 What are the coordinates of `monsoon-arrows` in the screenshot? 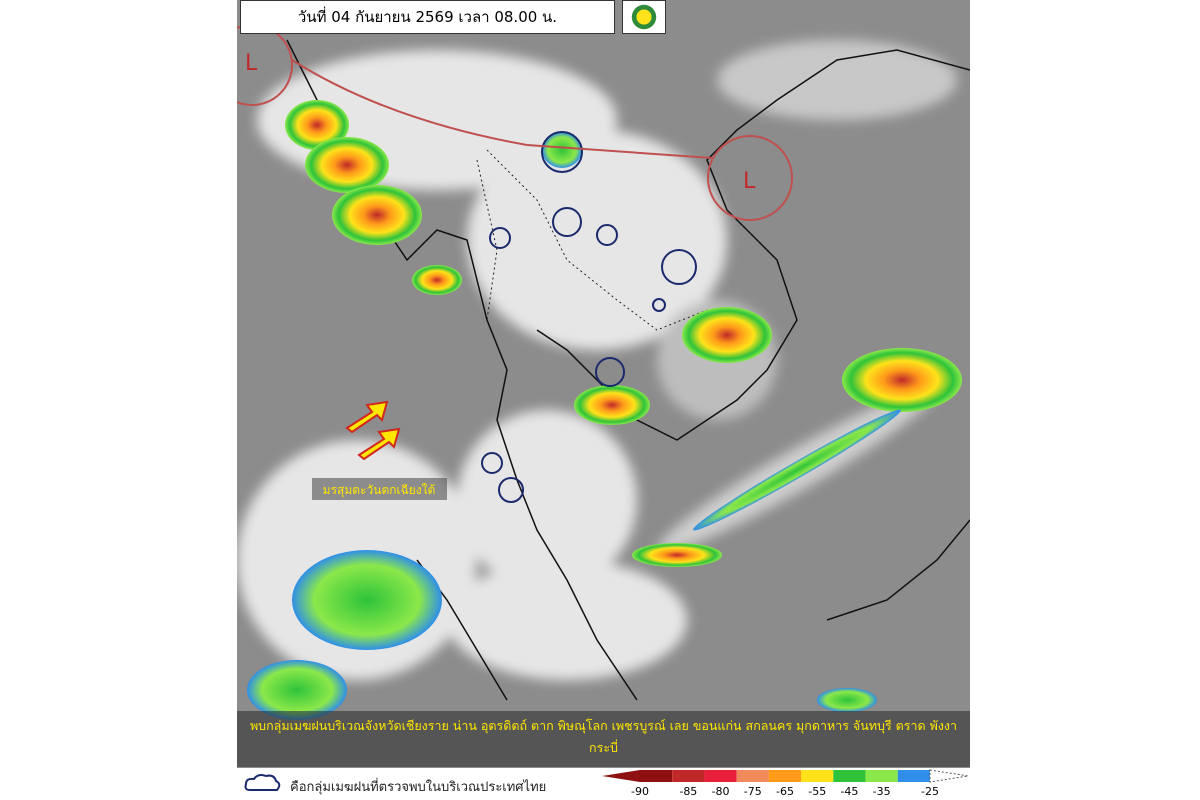 It's located at (373, 430).